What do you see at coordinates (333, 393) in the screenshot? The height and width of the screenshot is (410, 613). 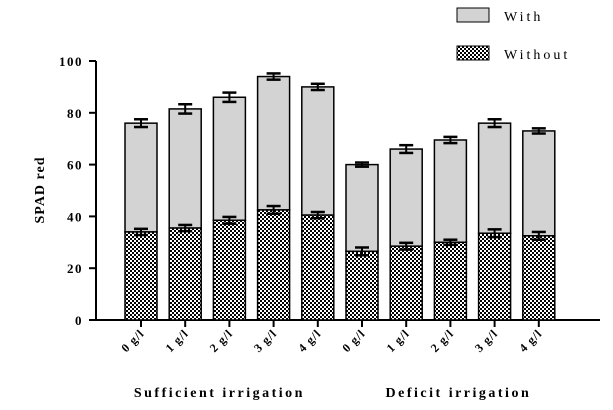 I see `group-labels: Sufficient irrigation Deficit irrigation` at bounding box center [333, 393].